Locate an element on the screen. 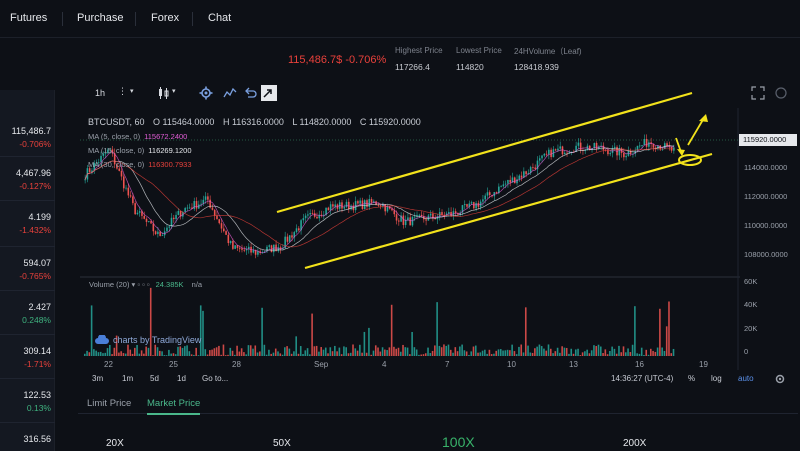 Image resolution: width=800 pixels, height=451 pixels. indicators-icon is located at coordinates (230, 93).